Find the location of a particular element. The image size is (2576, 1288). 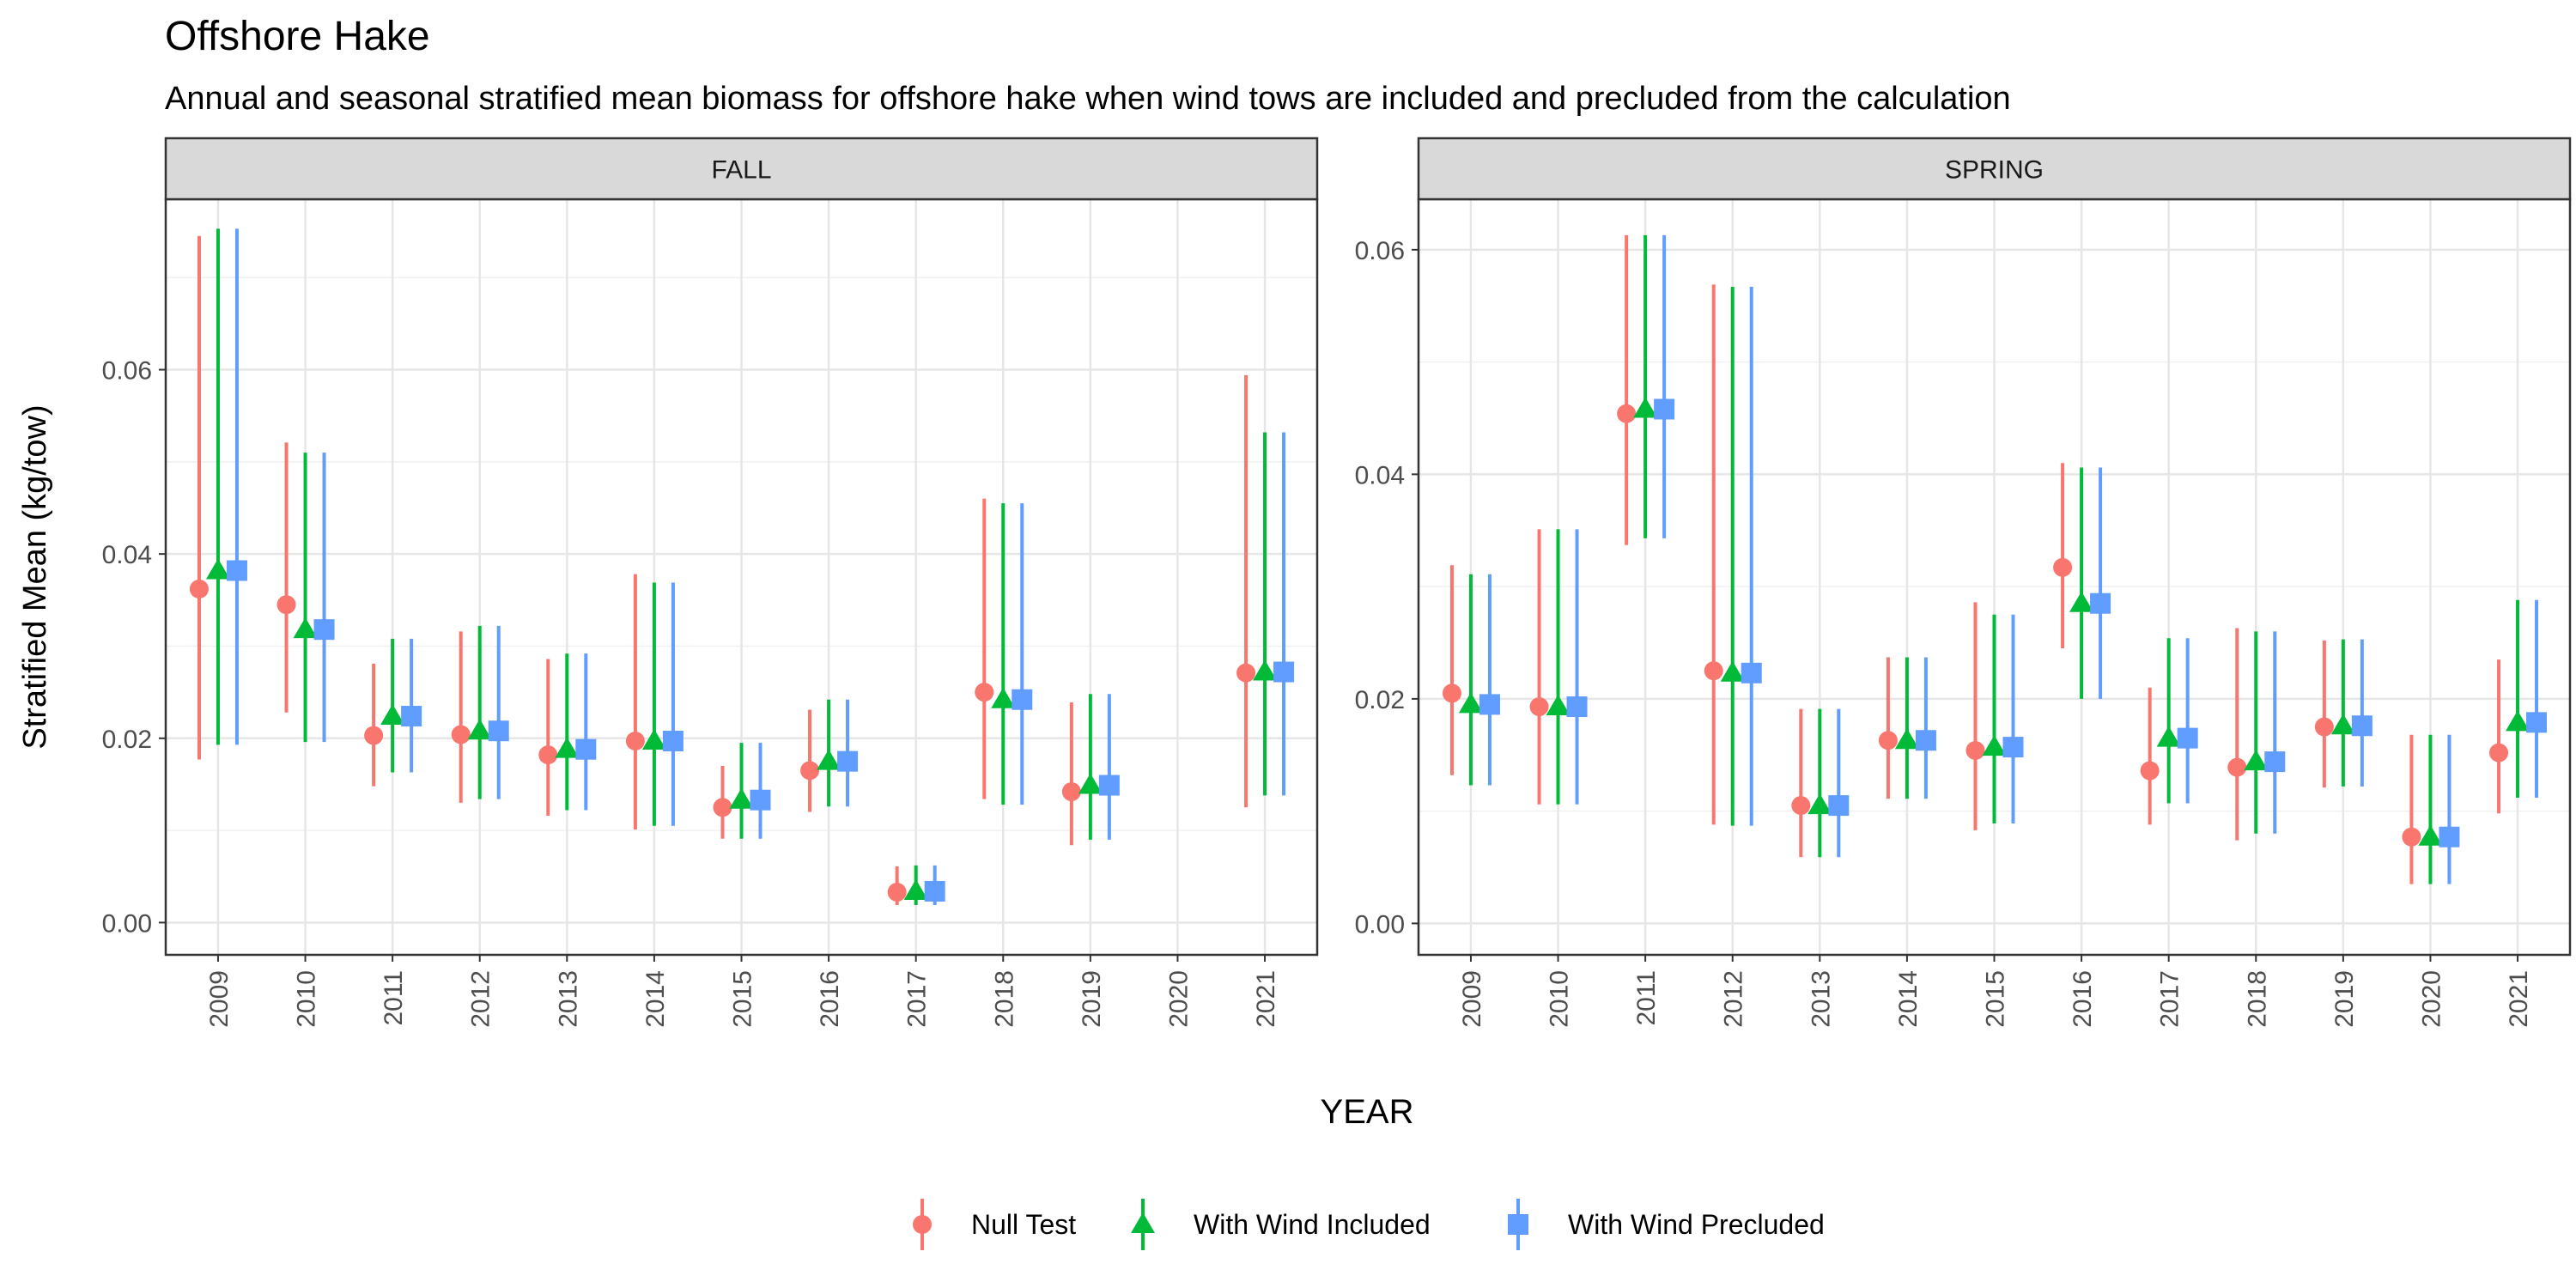

y-axis-title: Stratified Mean (kg/tow) is located at coordinates (35, 576).